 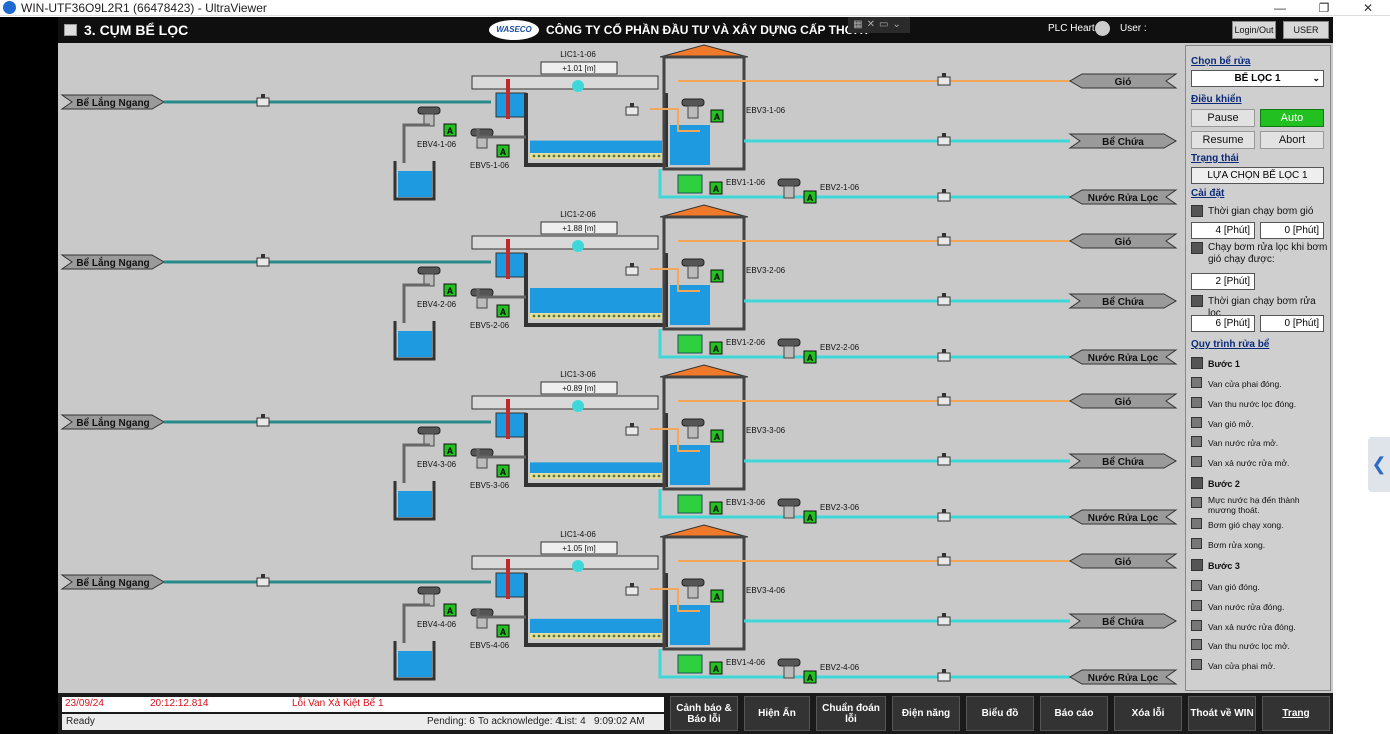 What do you see at coordinates (1379, 464) in the screenshot?
I see `collapse-side-panel-icon: ❮` at bounding box center [1379, 464].